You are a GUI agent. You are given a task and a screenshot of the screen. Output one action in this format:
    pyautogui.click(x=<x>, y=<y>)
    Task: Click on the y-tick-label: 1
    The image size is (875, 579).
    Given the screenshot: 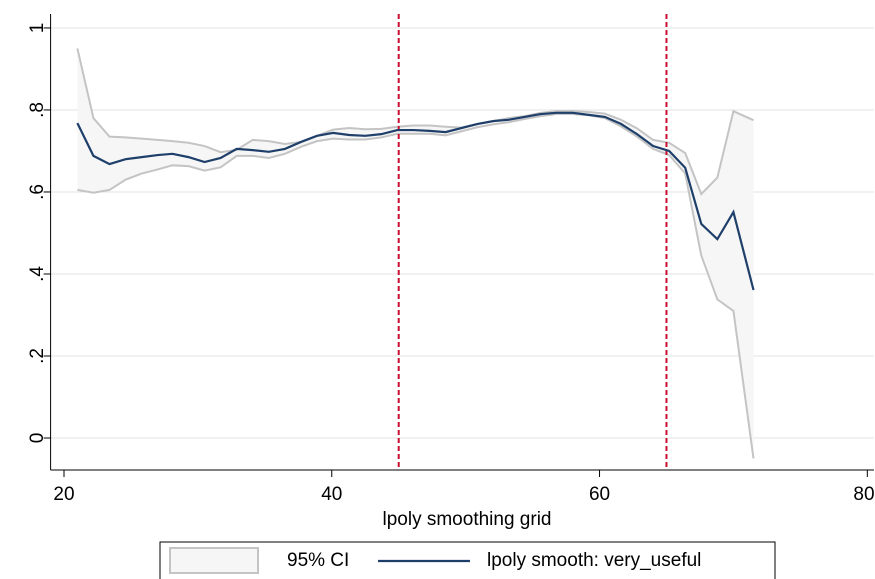 What is the action you would take?
    pyautogui.click(x=37, y=28)
    